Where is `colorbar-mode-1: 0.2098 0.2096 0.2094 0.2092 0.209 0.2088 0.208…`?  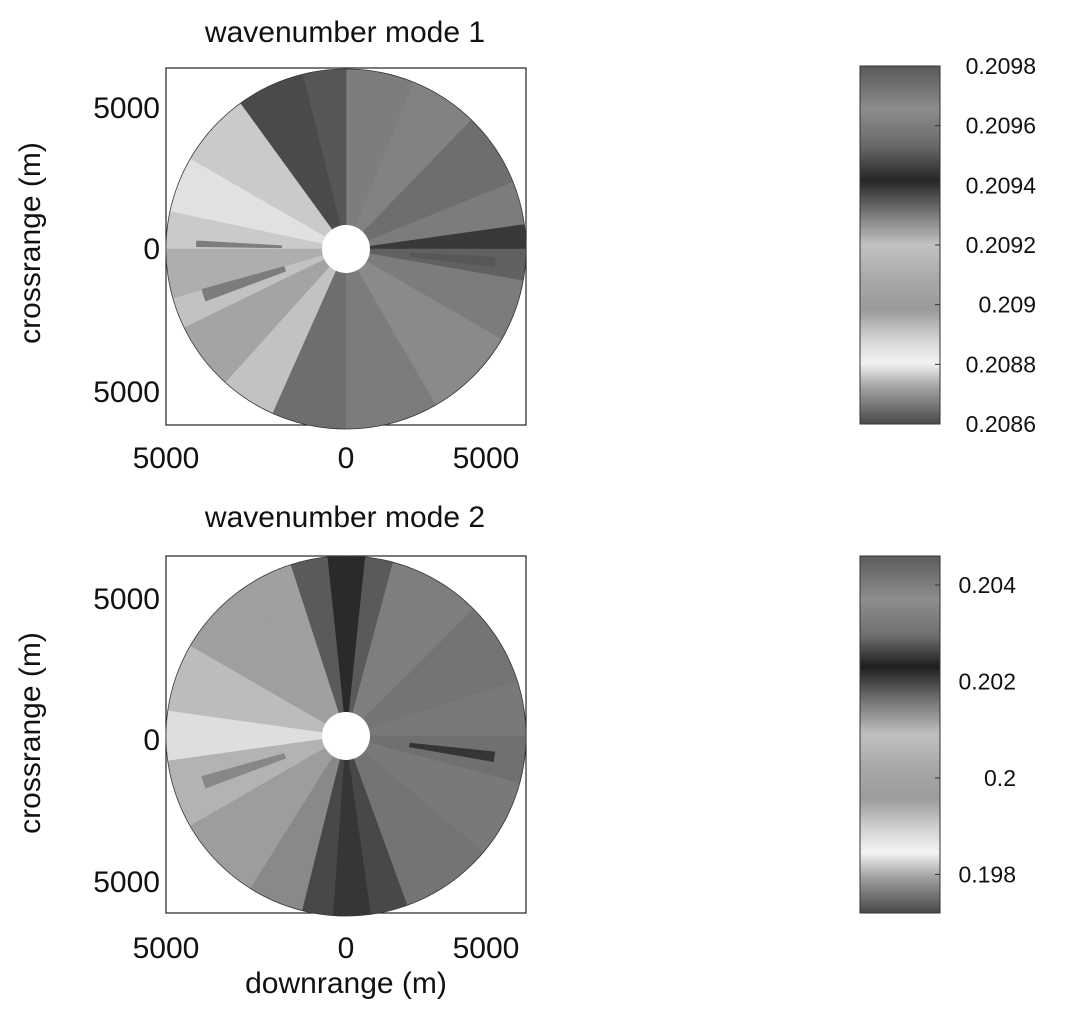 colorbar-mode-1: 0.2098 0.2096 0.2094 0.2092 0.209 0.2088 0.208… is located at coordinates (947, 245).